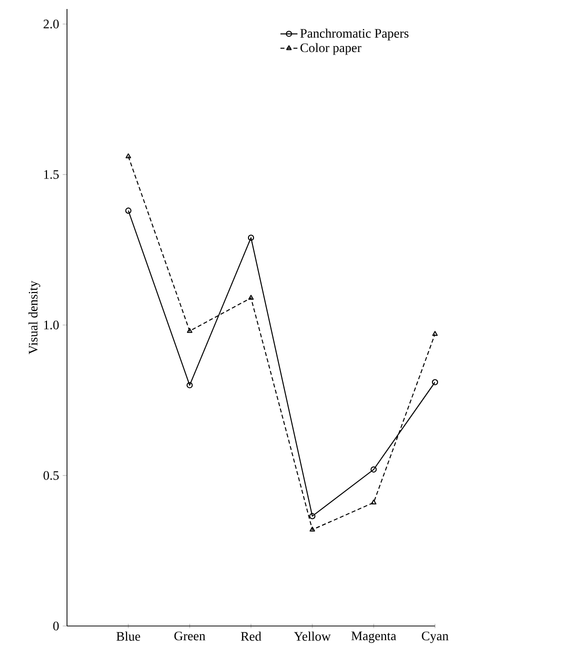 The height and width of the screenshot is (661, 561). I want to click on y-tick-label: 0.5, so click(51, 475).